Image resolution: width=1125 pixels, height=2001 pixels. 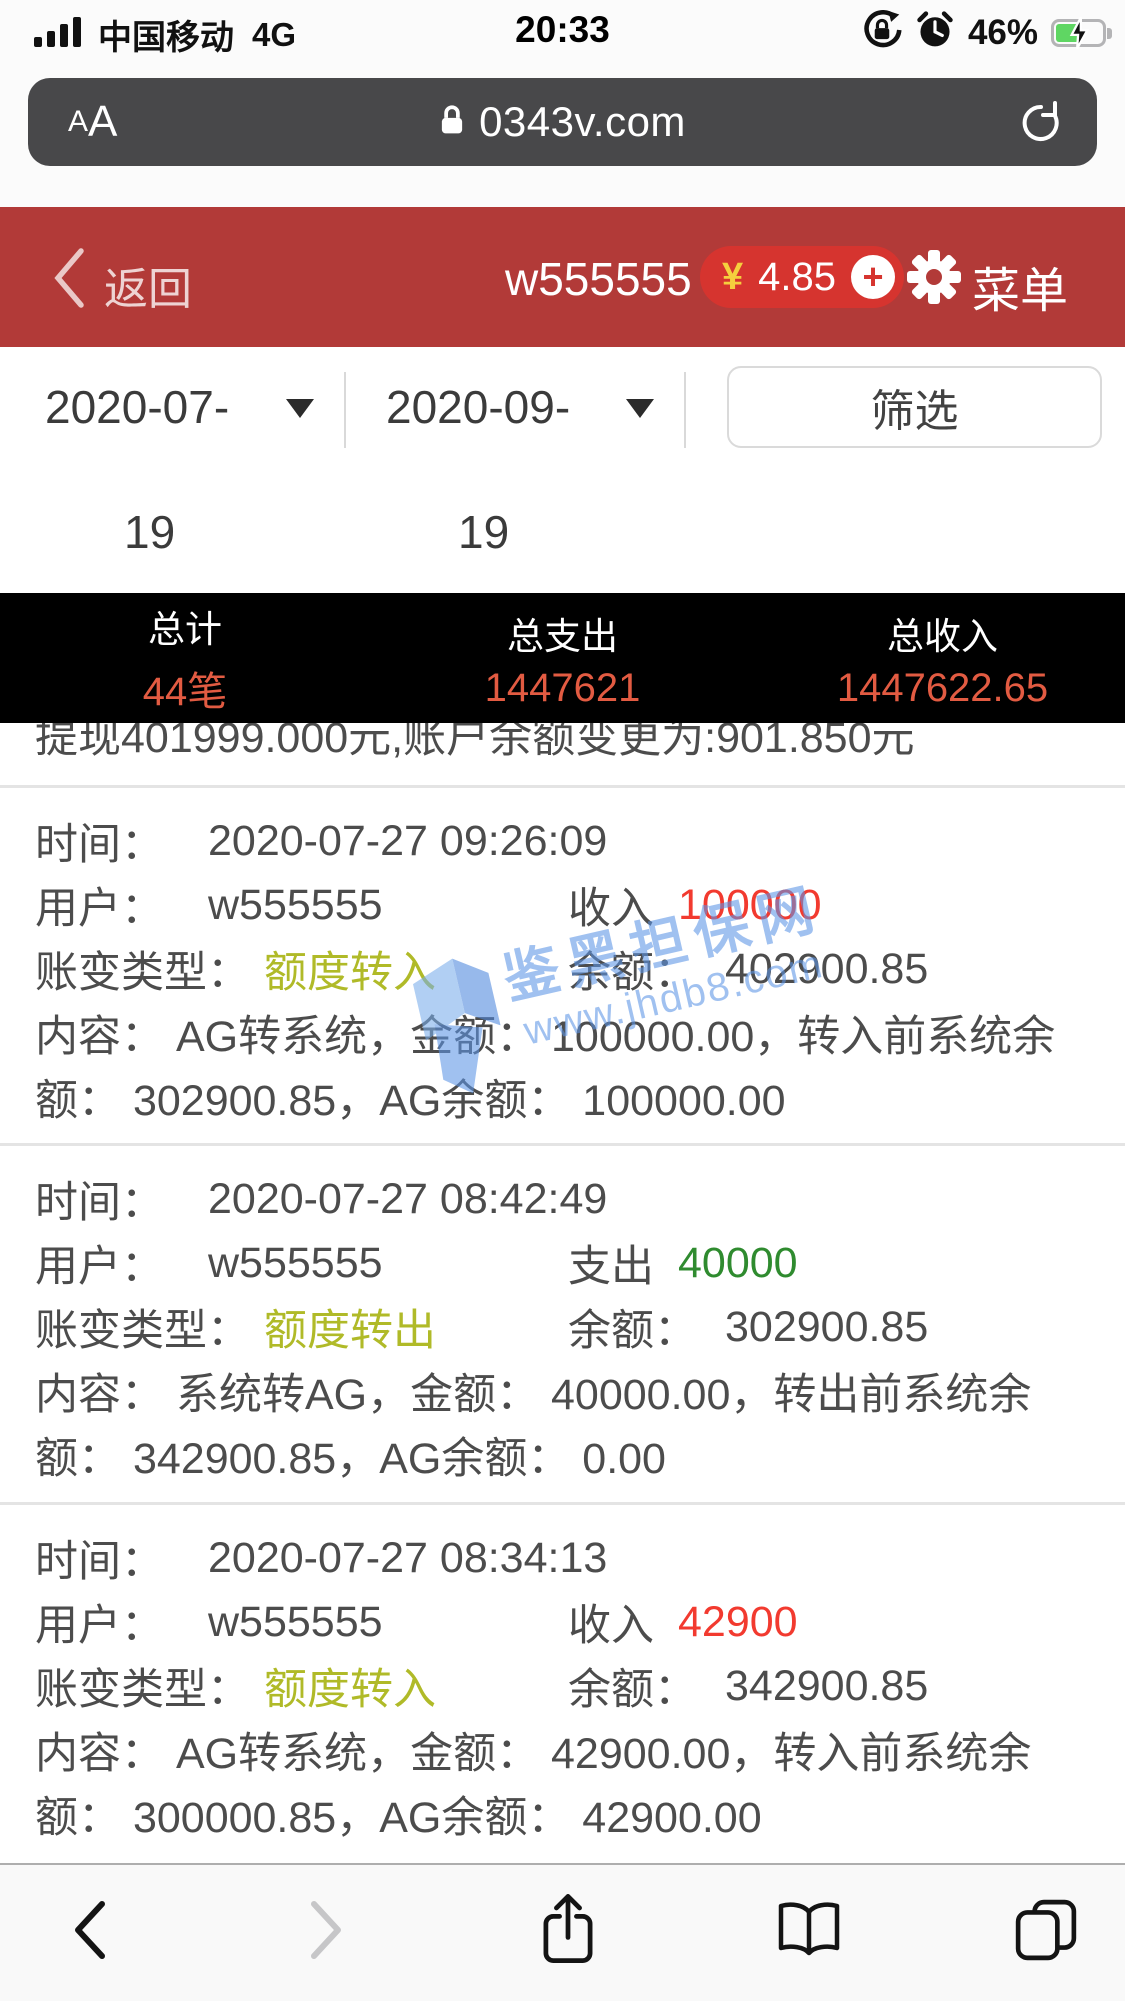 What do you see at coordinates (533, 1754) in the screenshot?
I see `tx-content-line1: 内容： AG转系统，金额： 42900.00，转入前系统余` at bounding box center [533, 1754].